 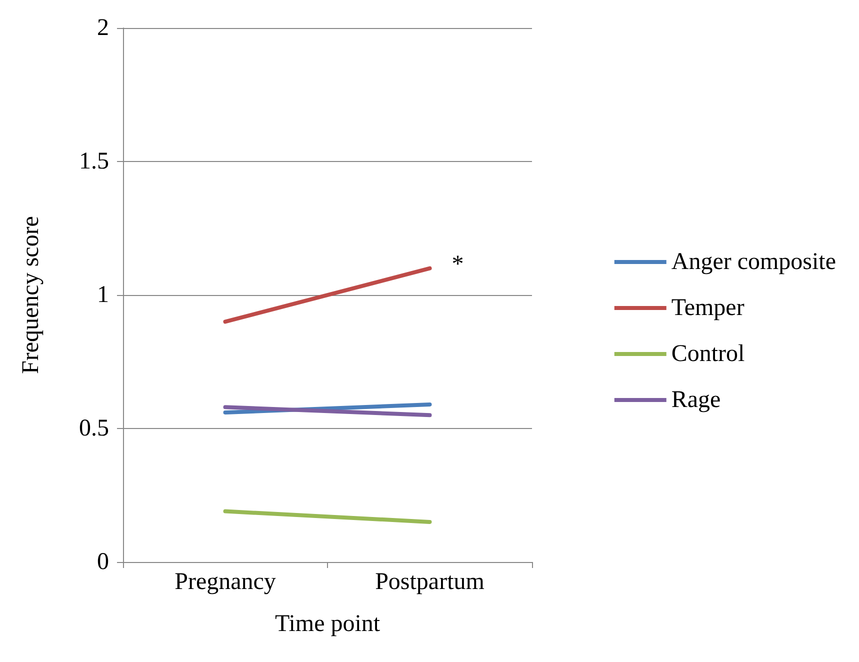 I want to click on y-tick-label: 1, so click(x=103, y=295).